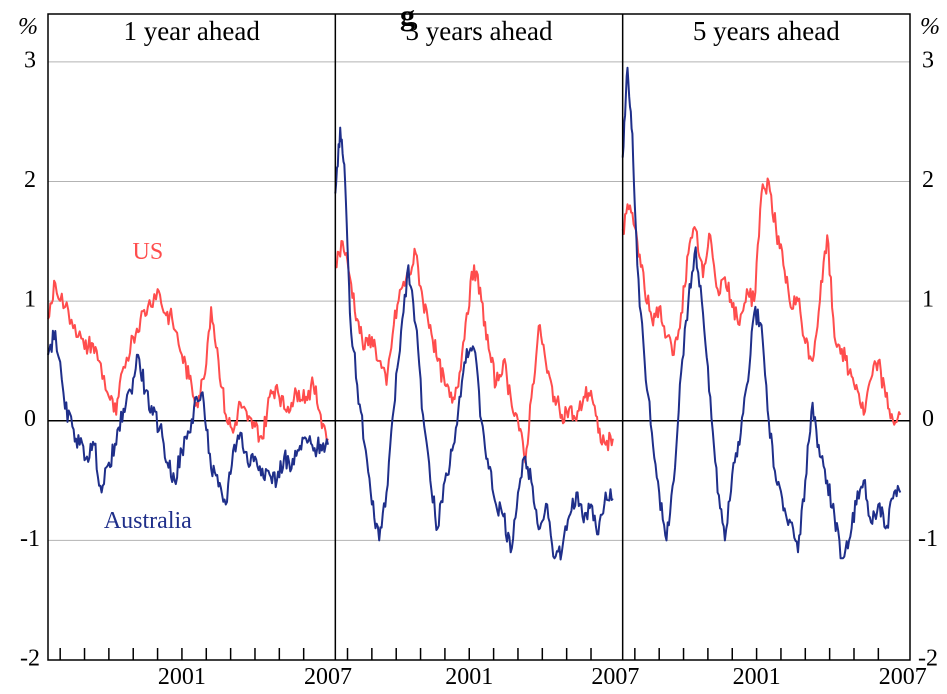  What do you see at coordinates (30, 659) in the screenshot?
I see `y-tick-label-left: -2` at bounding box center [30, 659].